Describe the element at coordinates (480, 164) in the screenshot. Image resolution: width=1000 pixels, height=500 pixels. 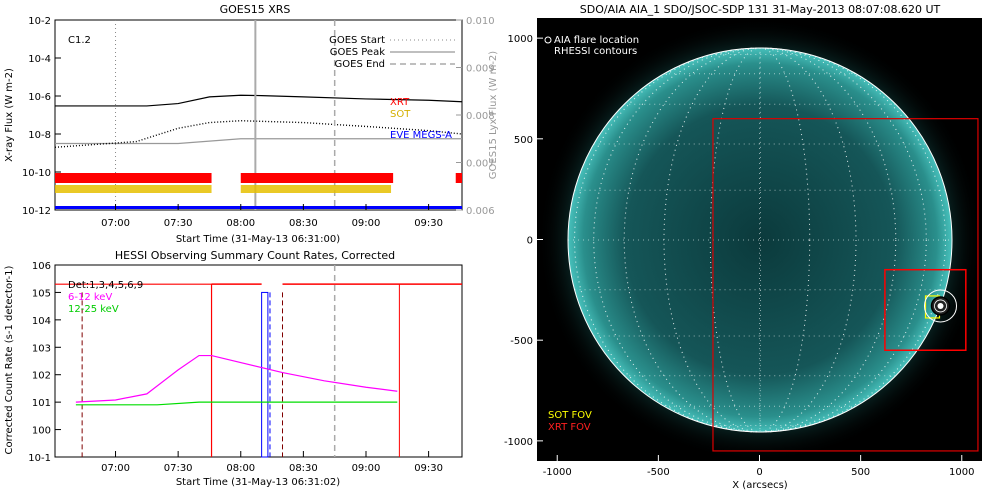
I see `goes-y-right-tick-label: 0.007` at that location.